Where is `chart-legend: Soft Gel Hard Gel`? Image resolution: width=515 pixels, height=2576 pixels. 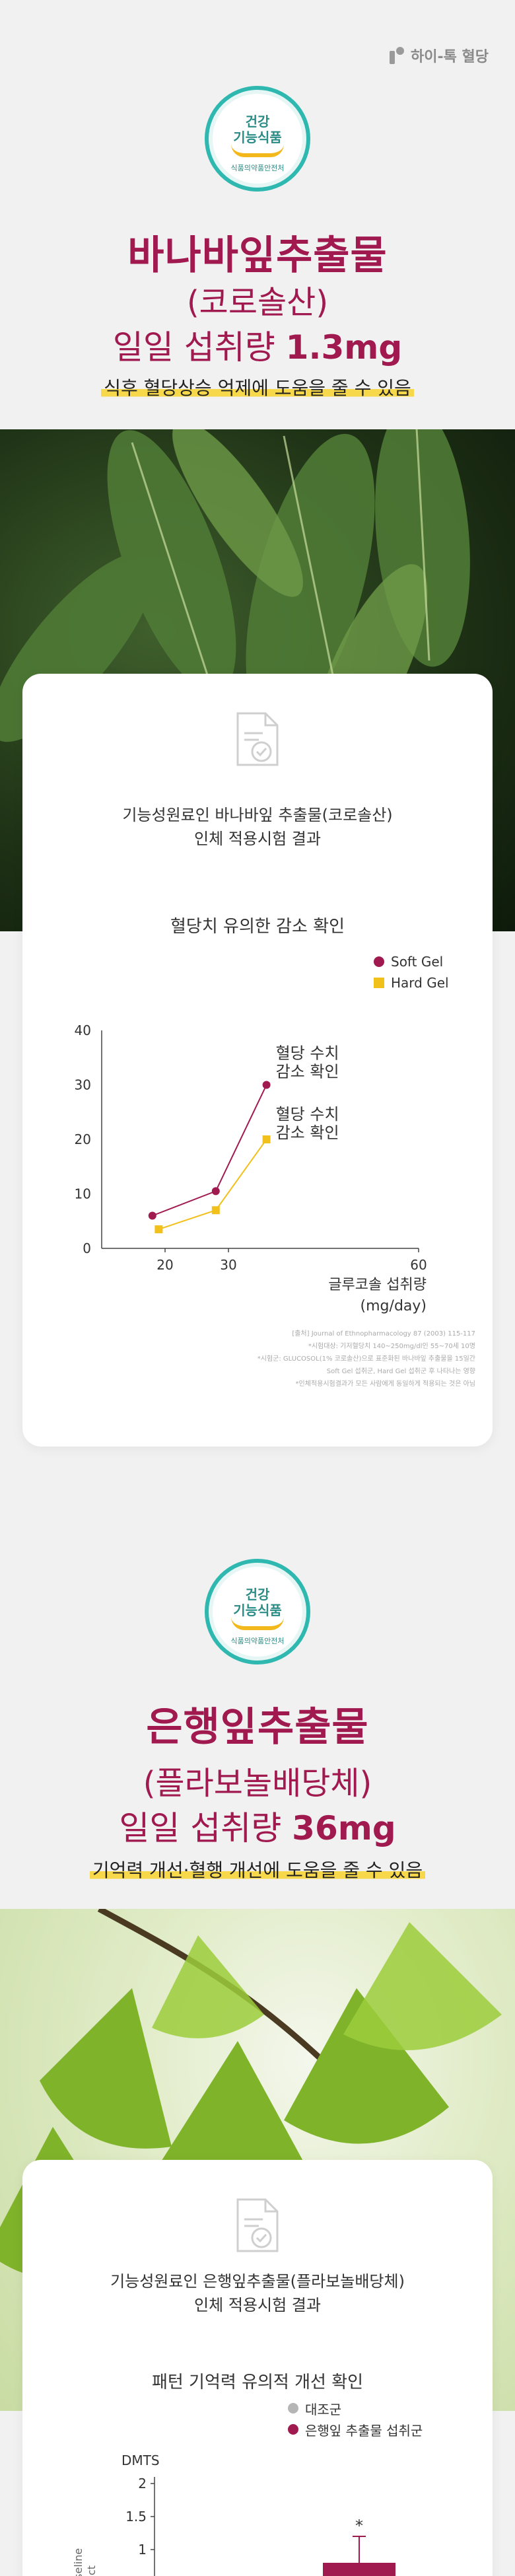 chart-legend: Soft Gel Hard Gel is located at coordinates (411, 972).